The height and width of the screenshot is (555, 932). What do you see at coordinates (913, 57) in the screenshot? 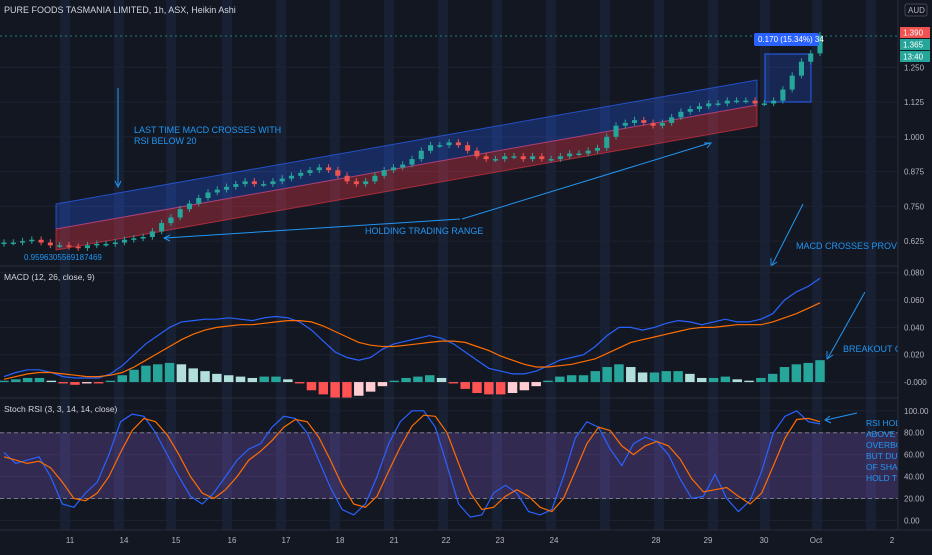
I see `countdown-badge: 13:40` at bounding box center [913, 57].